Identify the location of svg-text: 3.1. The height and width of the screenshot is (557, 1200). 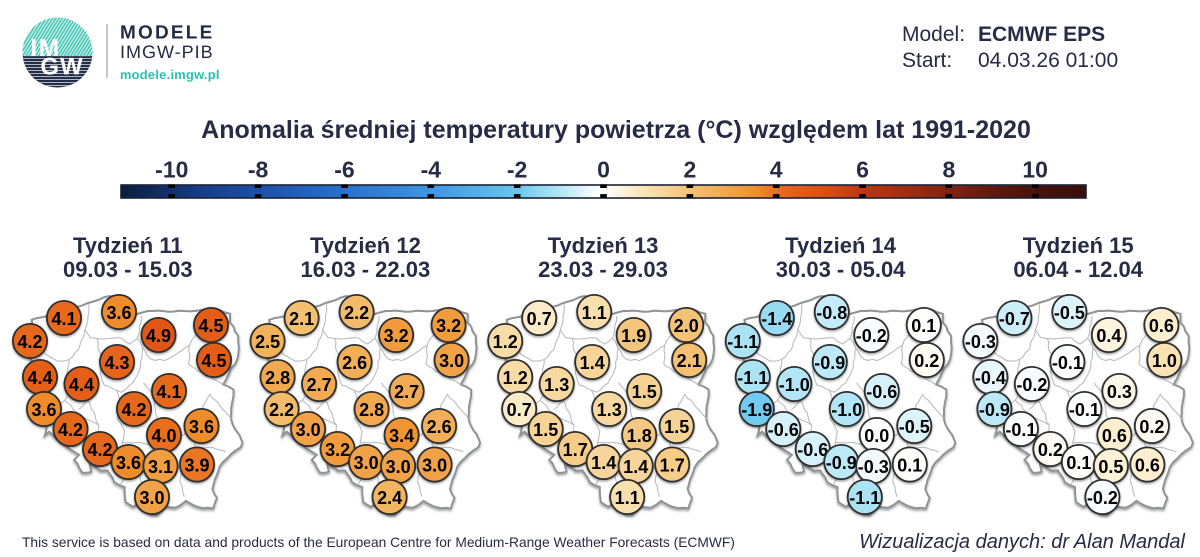
(160, 467).